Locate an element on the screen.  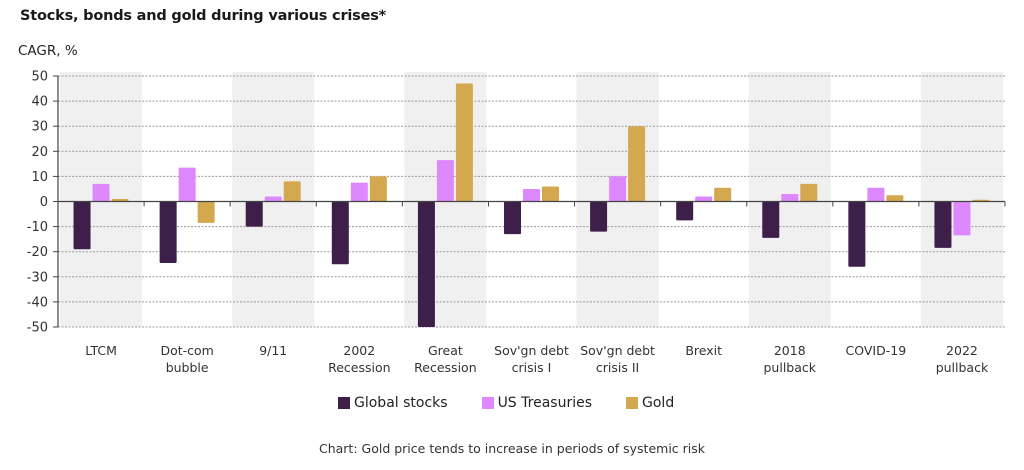
y-tick-label: 10 is located at coordinates (39, 177).